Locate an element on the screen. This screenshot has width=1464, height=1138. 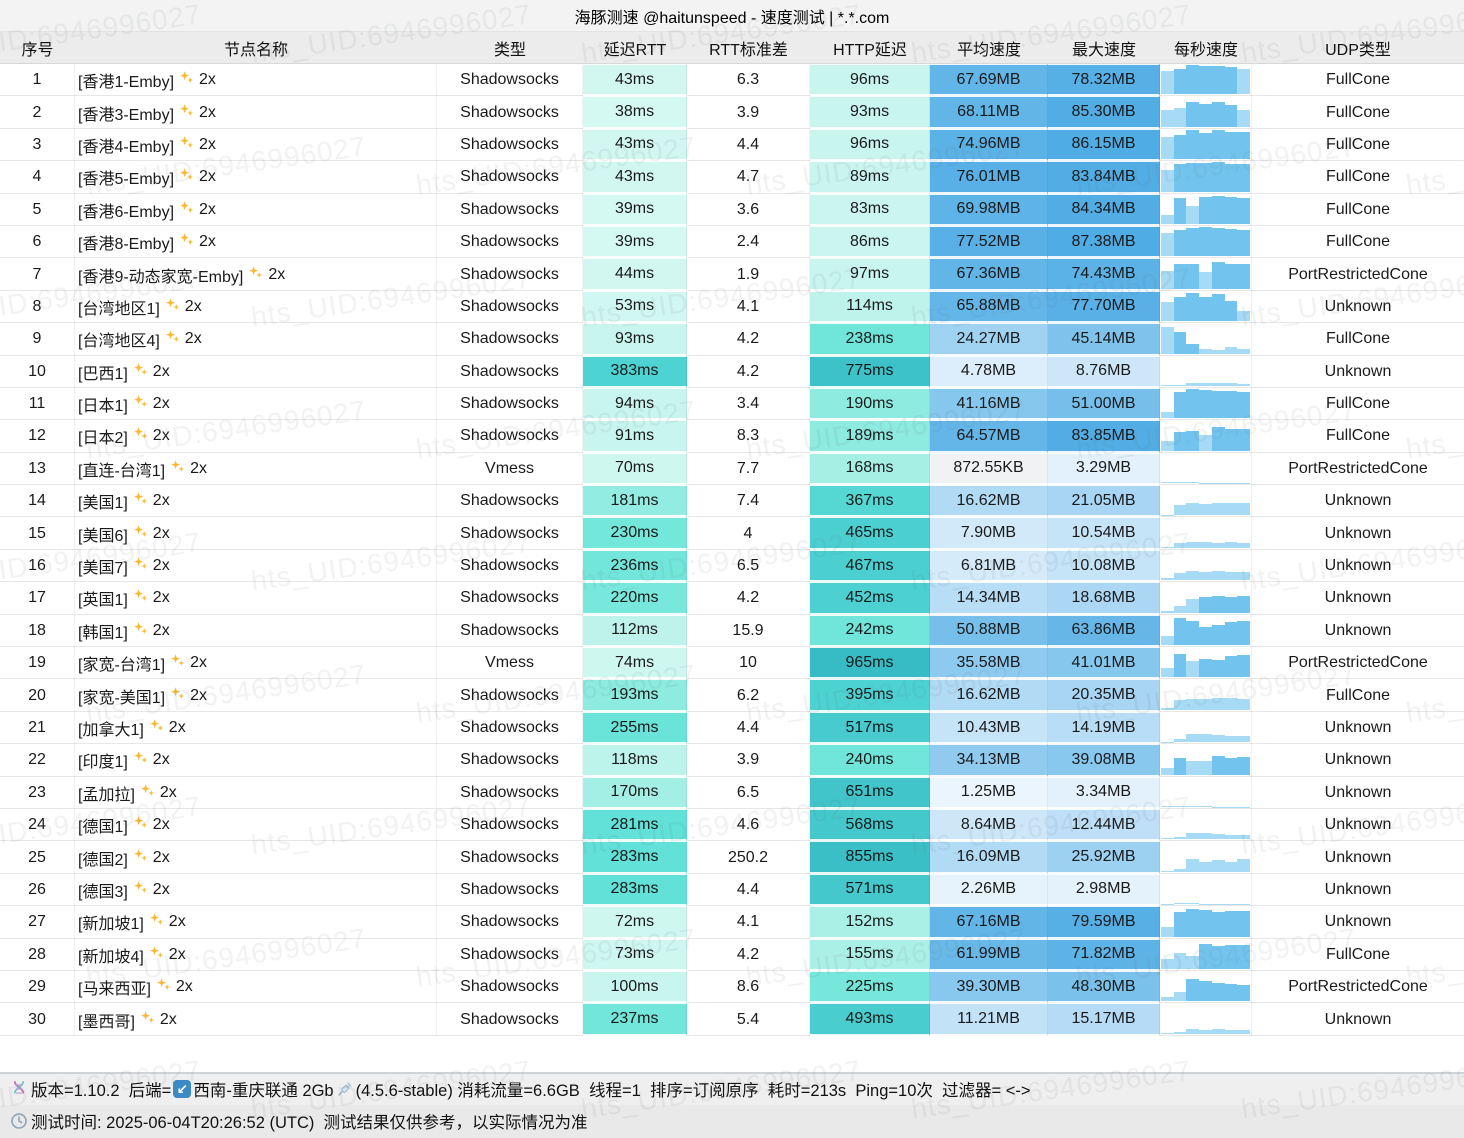
cell-http: 517ms is located at coordinates (870, 728).